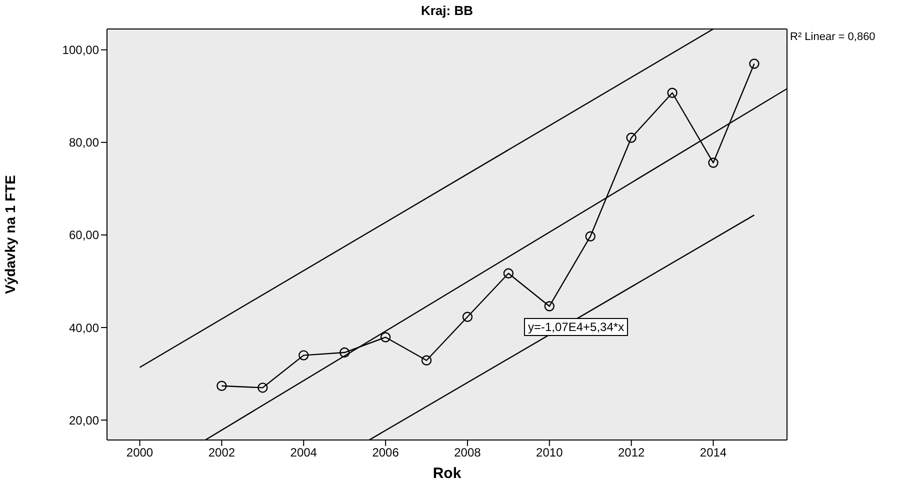 This screenshot has width=914, height=486. Describe the element at coordinates (713, 453) in the screenshot. I see `x-tick-label: 2014` at that location.